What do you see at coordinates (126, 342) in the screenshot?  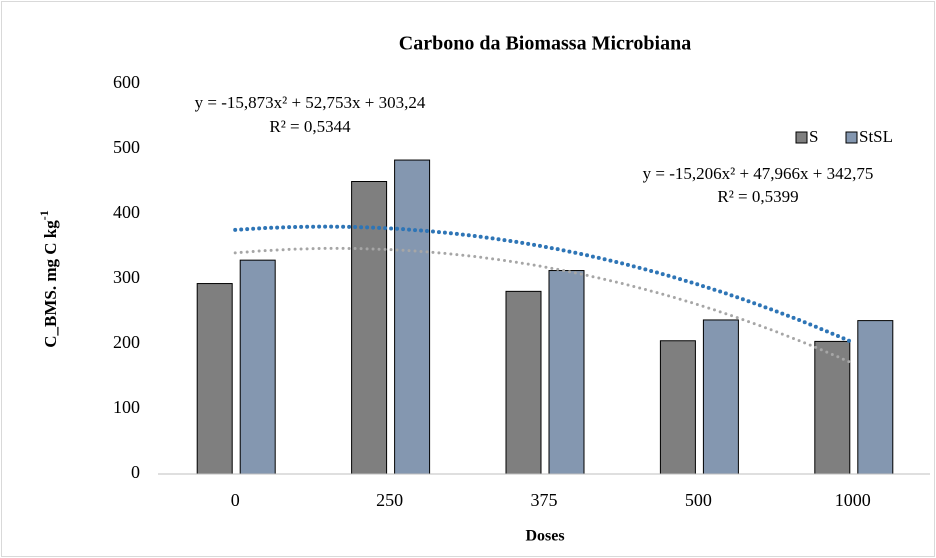 I see `y-tick-label: 200` at bounding box center [126, 342].